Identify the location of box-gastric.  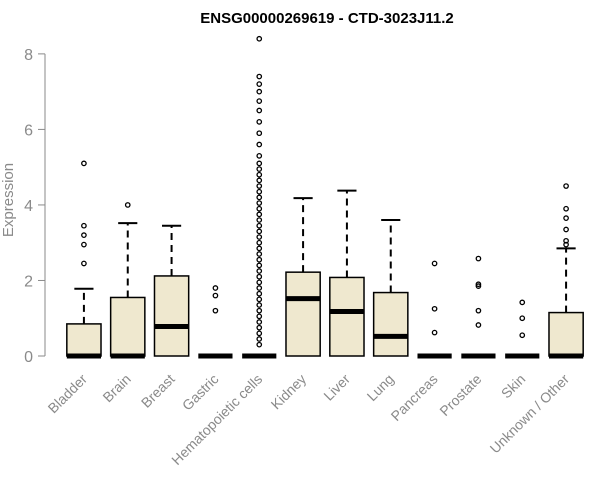
(215, 322).